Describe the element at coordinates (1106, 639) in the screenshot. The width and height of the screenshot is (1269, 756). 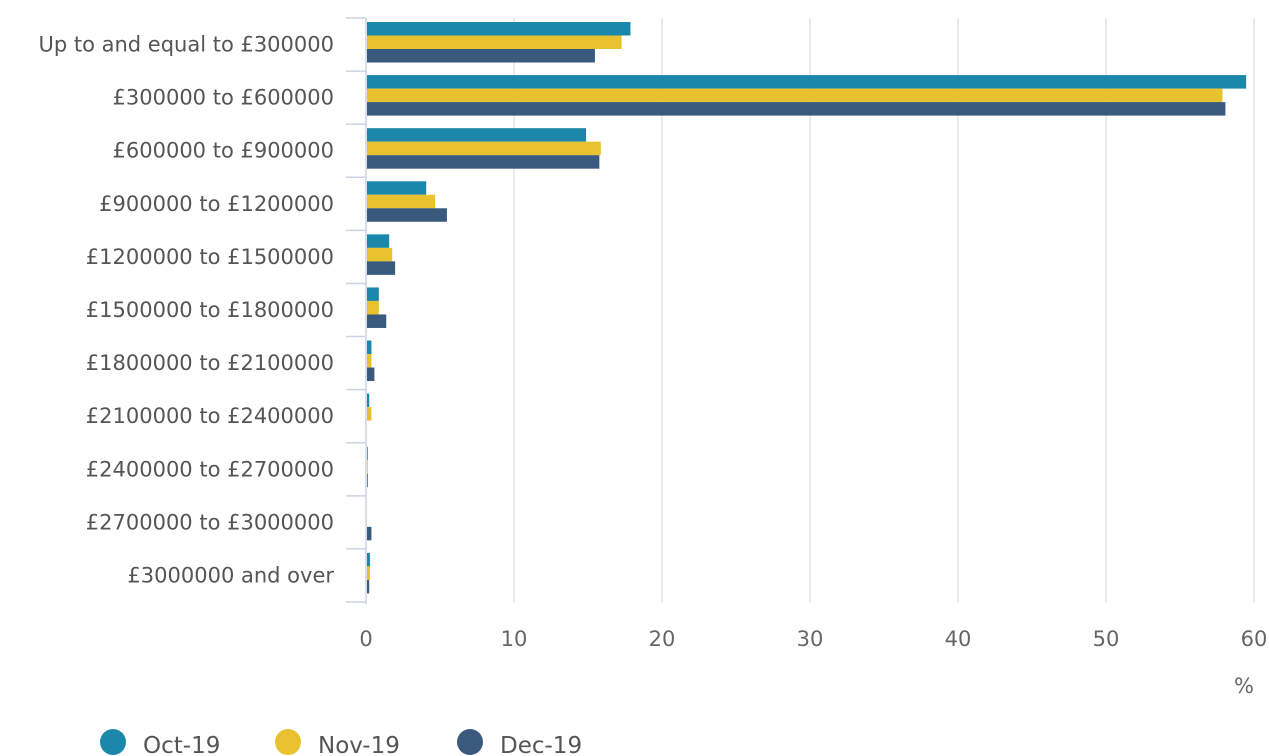
I see `x-tick-label: 50` at that location.